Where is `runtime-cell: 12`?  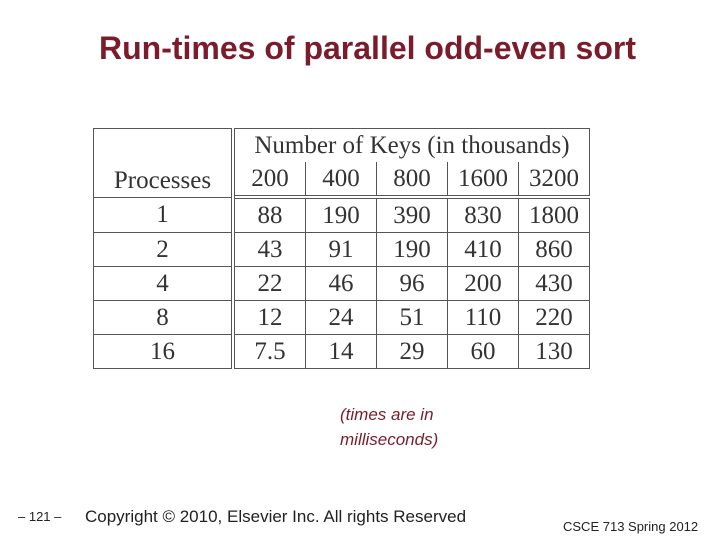 runtime-cell: 12 is located at coordinates (269, 317).